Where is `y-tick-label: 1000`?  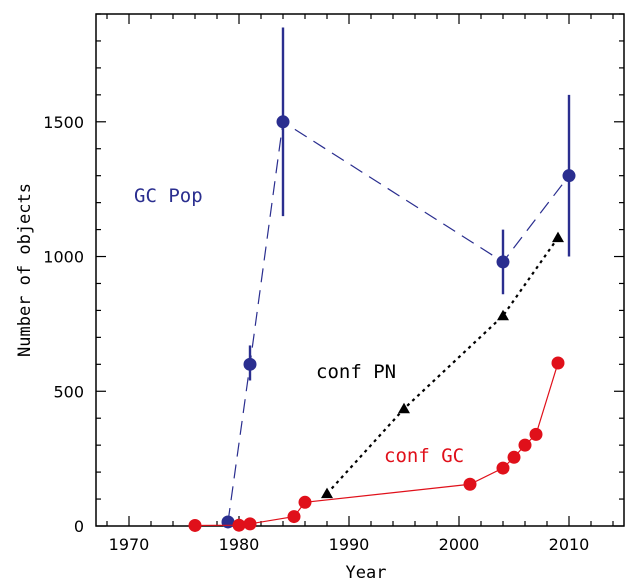 y-tick-label: 1000 is located at coordinates (63, 257).